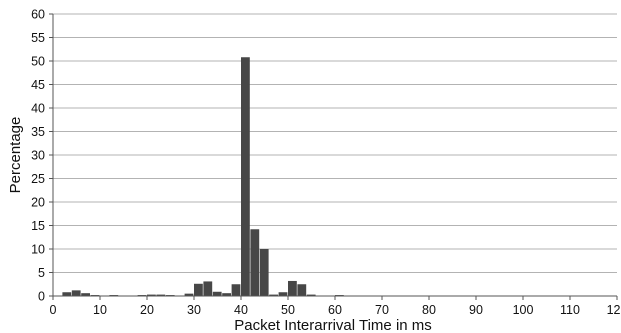  I want to click on x-tick-label: 120, so click(614, 310).